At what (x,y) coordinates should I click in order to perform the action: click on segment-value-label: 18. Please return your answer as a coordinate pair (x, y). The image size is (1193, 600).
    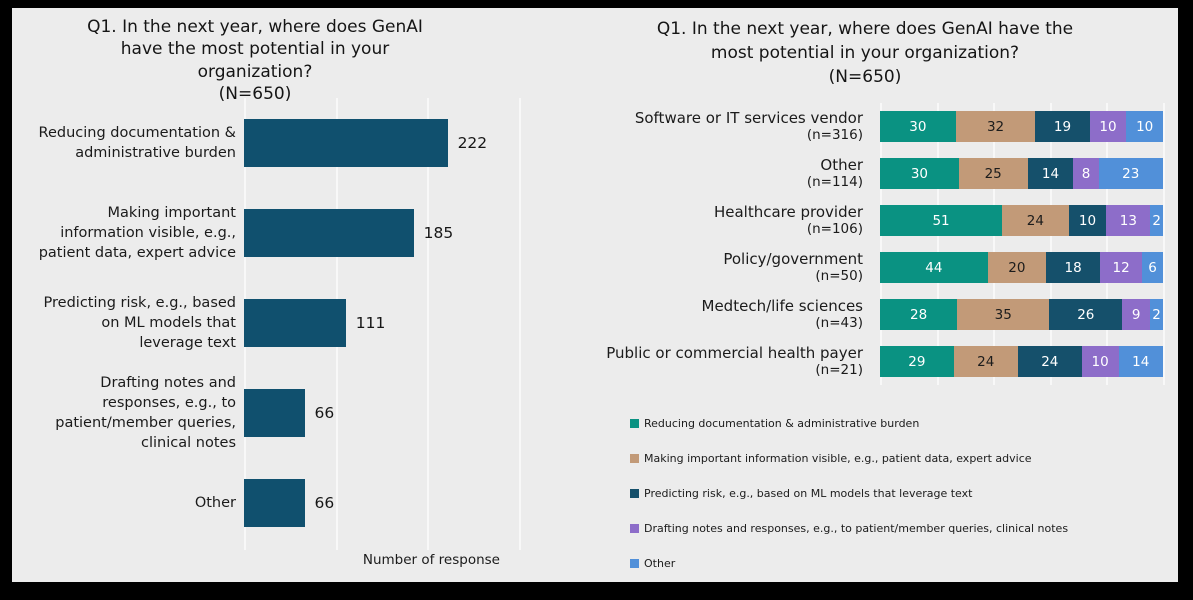
    Looking at the image, I should click on (1073, 267).